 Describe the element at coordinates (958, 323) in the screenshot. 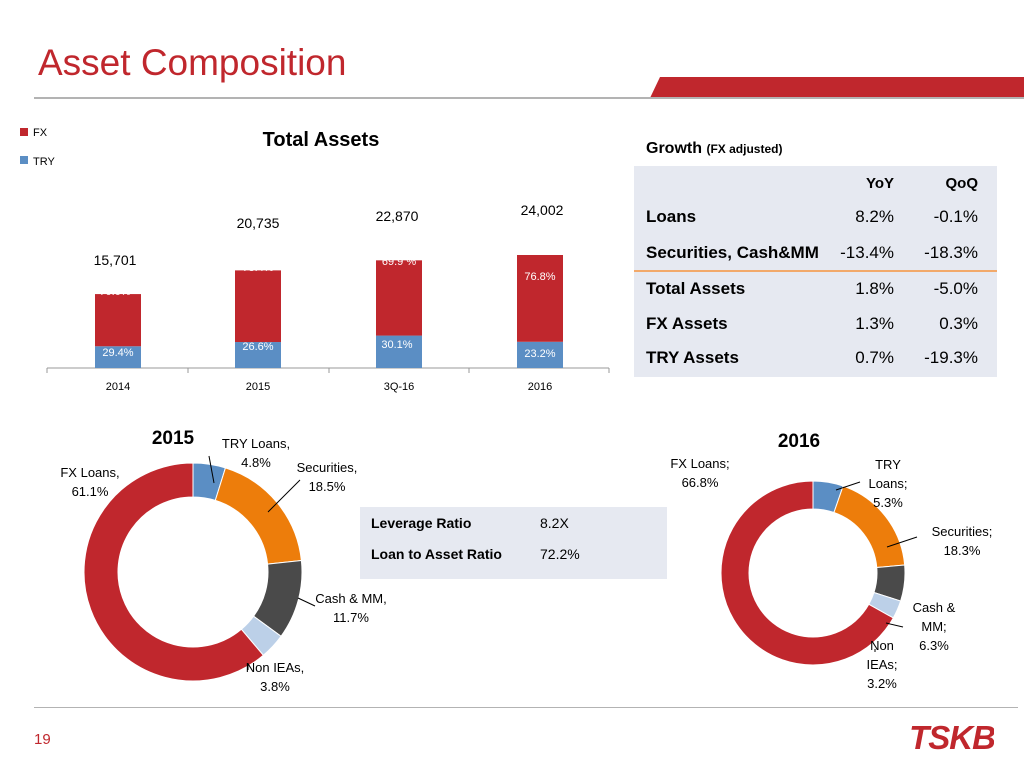

I see `growth-row-qoq: 0.3%` at that location.